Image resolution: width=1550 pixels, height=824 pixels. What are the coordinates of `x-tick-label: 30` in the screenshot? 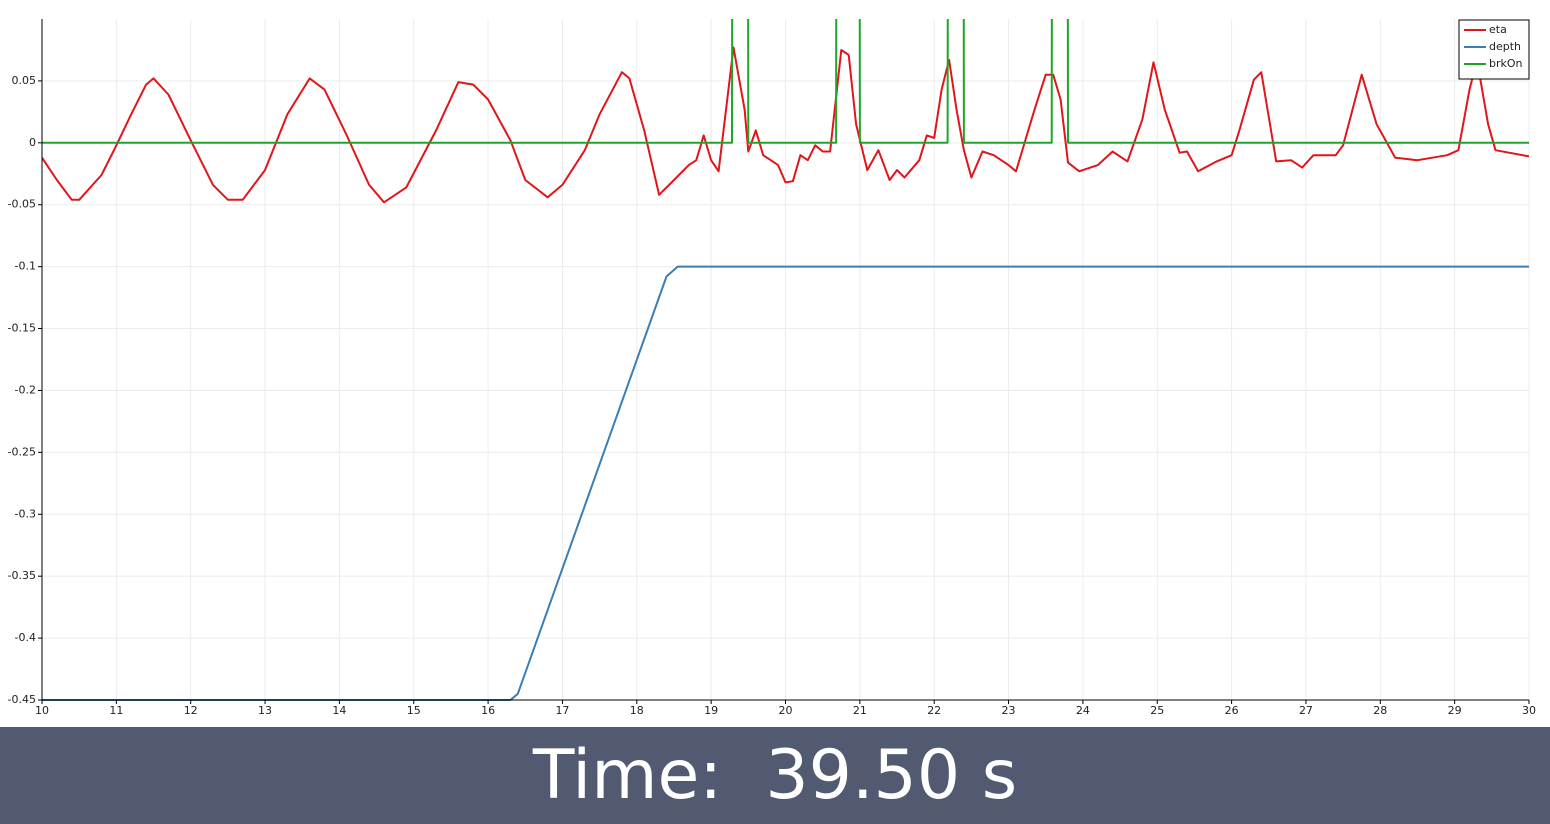 It's located at (1529, 710).